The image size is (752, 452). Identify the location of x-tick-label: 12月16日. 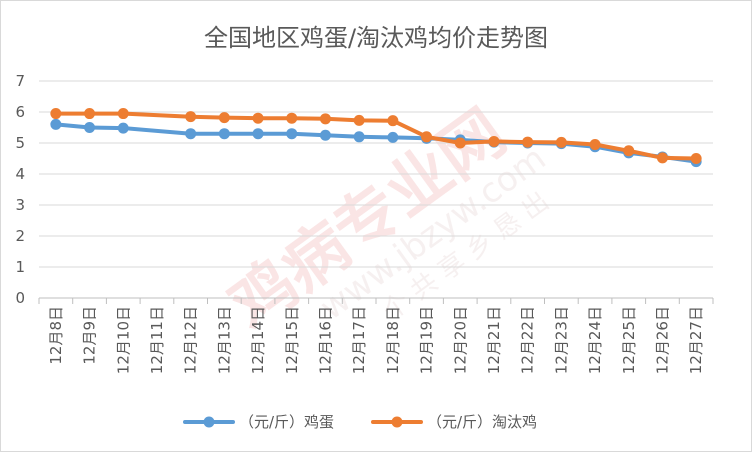
(325, 340).